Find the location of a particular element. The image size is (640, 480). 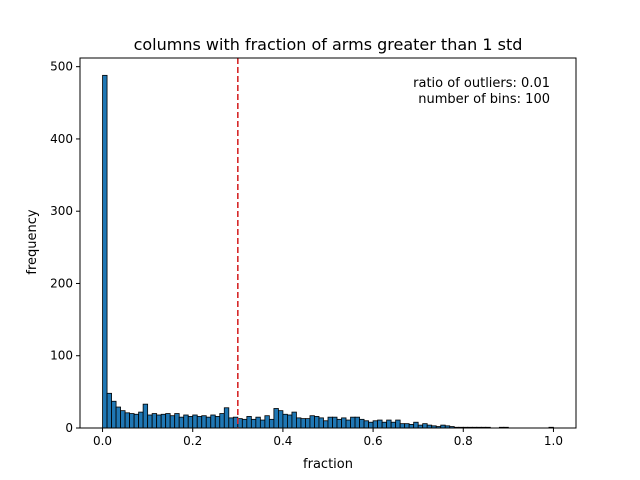

x-tick-label: 0.0 is located at coordinates (102, 441).